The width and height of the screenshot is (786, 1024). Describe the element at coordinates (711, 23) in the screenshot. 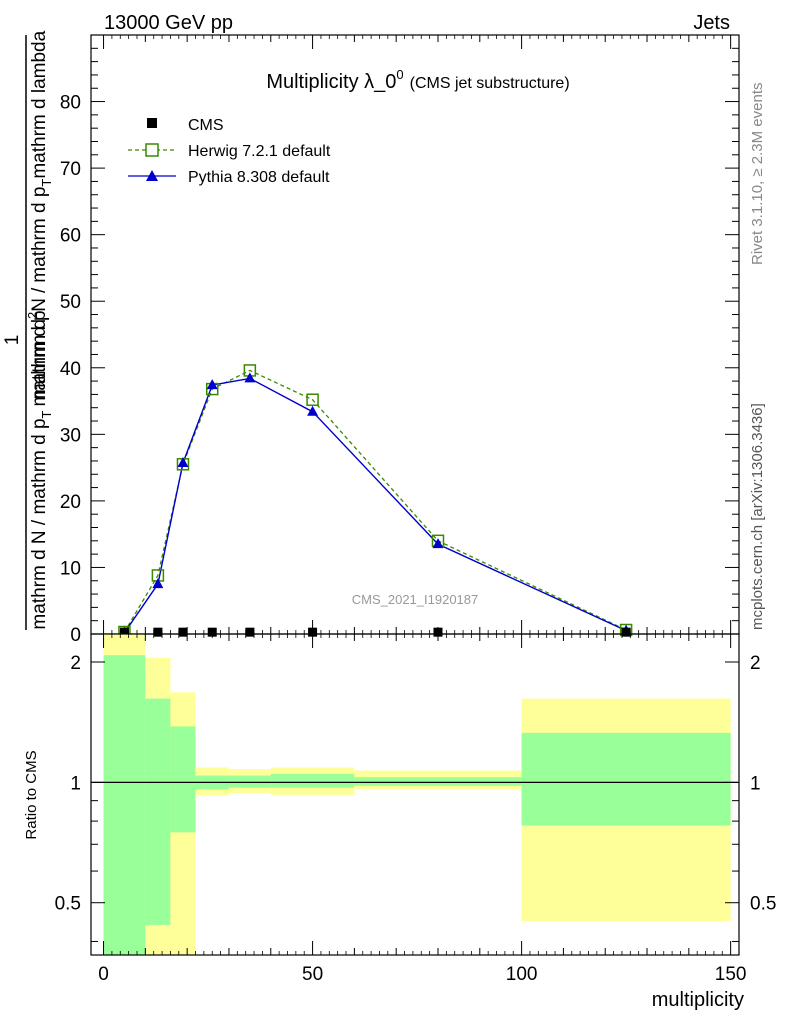

I see `header-right: Jets` at that location.